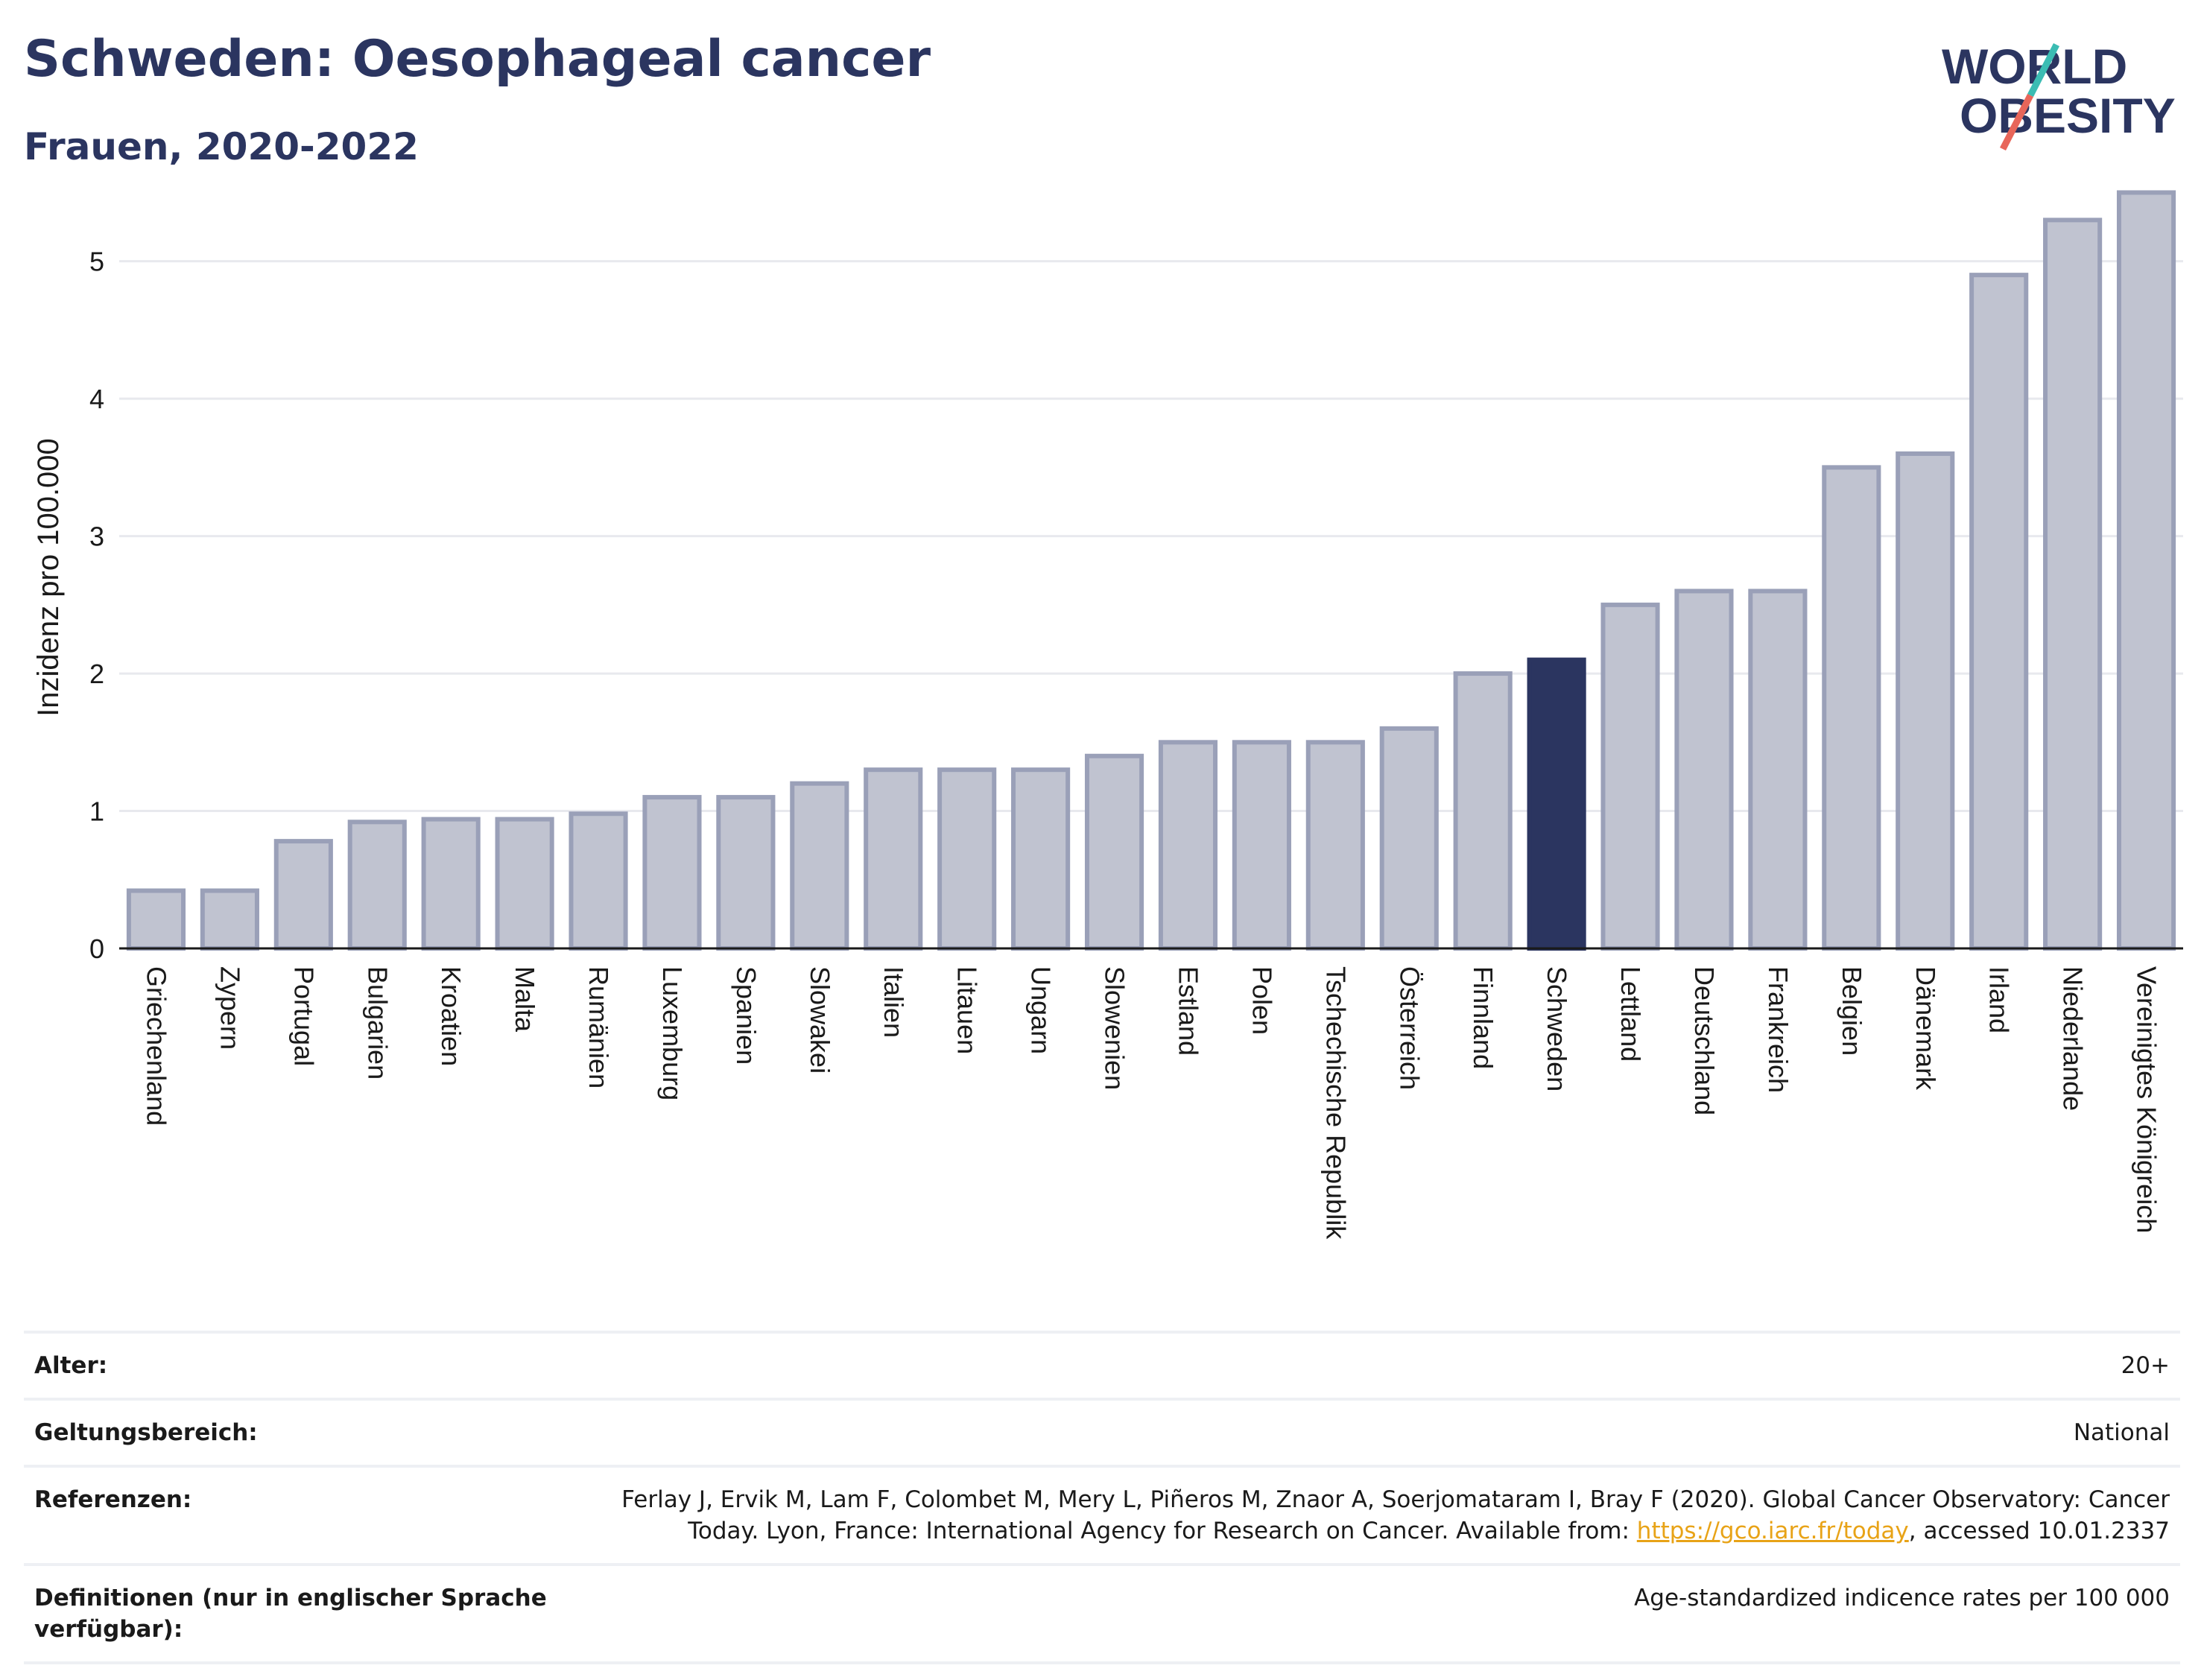 Image resolution: width=2204 pixels, height=1680 pixels. Describe the element at coordinates (1772, 1531) in the screenshot. I see `references-link: https://gco.iarc.fr/today` at that location.